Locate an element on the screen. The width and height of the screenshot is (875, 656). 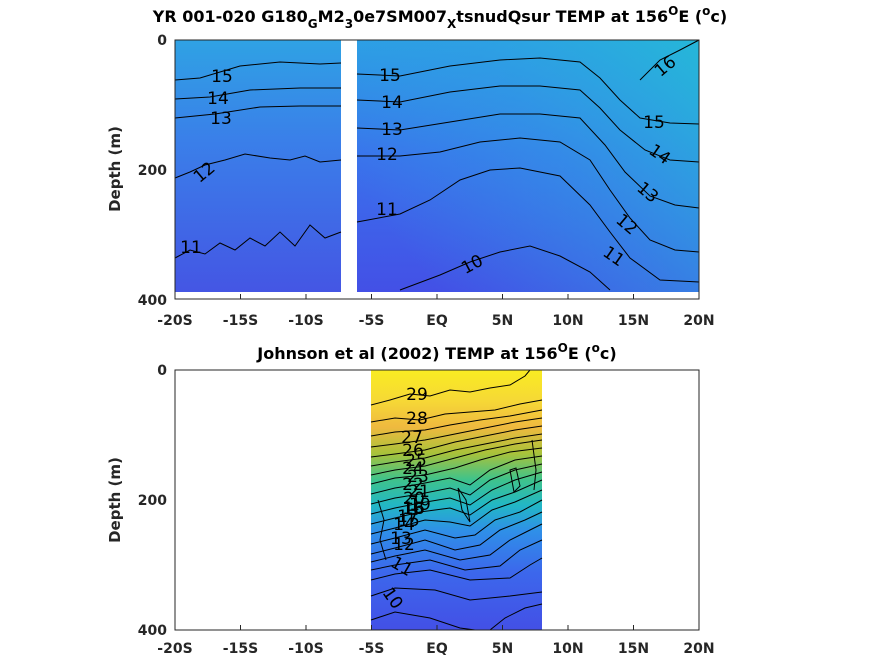
top-contour-11-north is located at coordinates (528, 225).